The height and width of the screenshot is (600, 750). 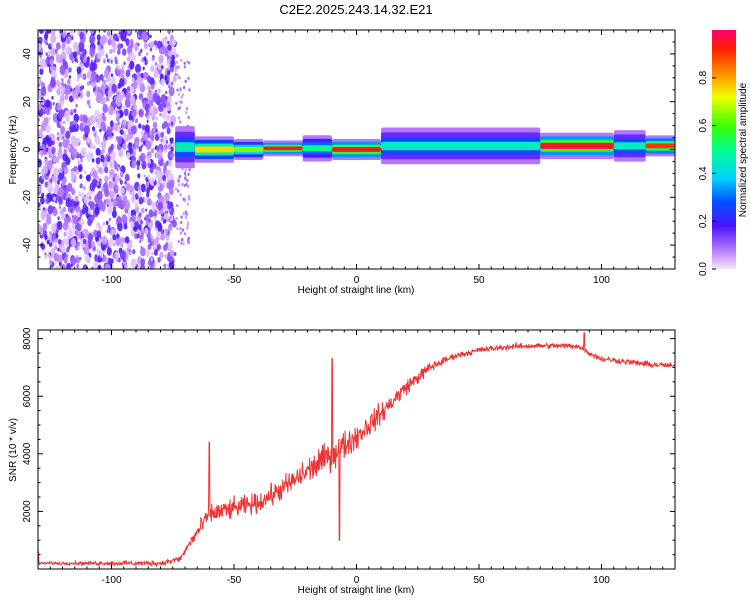 What do you see at coordinates (234, 280) in the screenshot?
I see `x-tick-label: -50` at bounding box center [234, 280].